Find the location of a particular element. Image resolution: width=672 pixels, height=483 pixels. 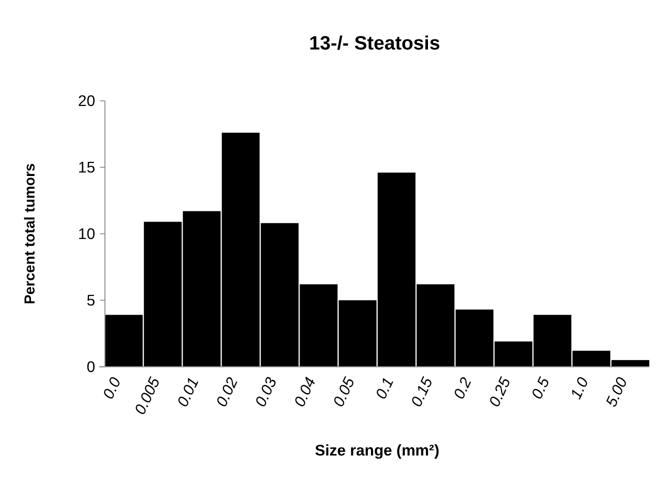

x-tick-label: 0.25 is located at coordinates (500, 392).